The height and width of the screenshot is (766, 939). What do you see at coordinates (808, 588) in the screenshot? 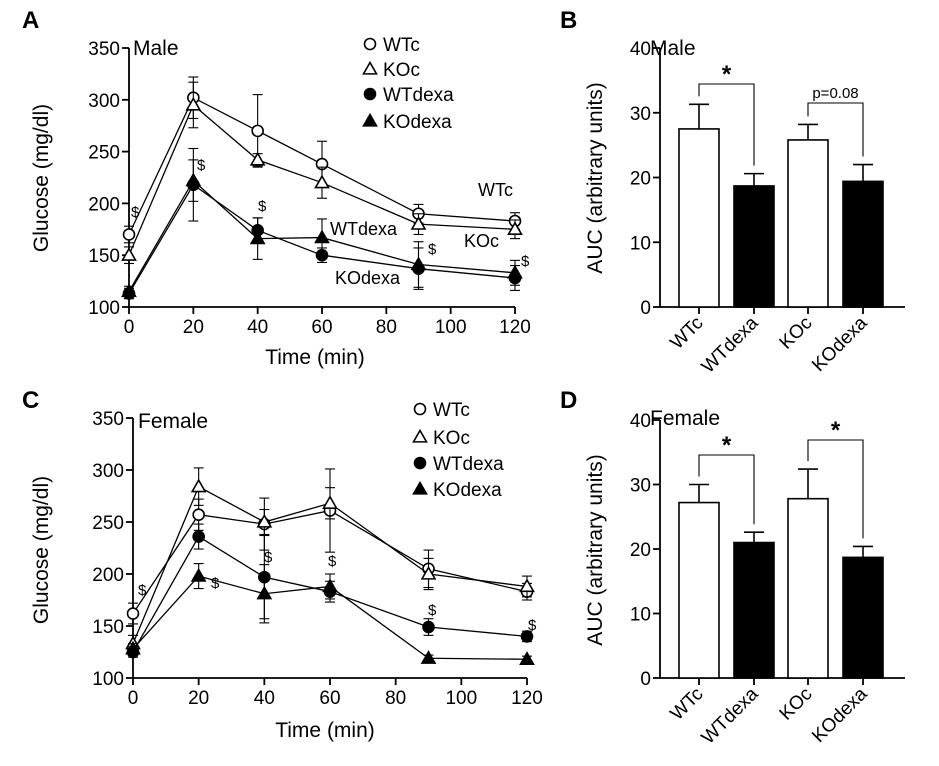
I see `bar-KOc` at bounding box center [808, 588].